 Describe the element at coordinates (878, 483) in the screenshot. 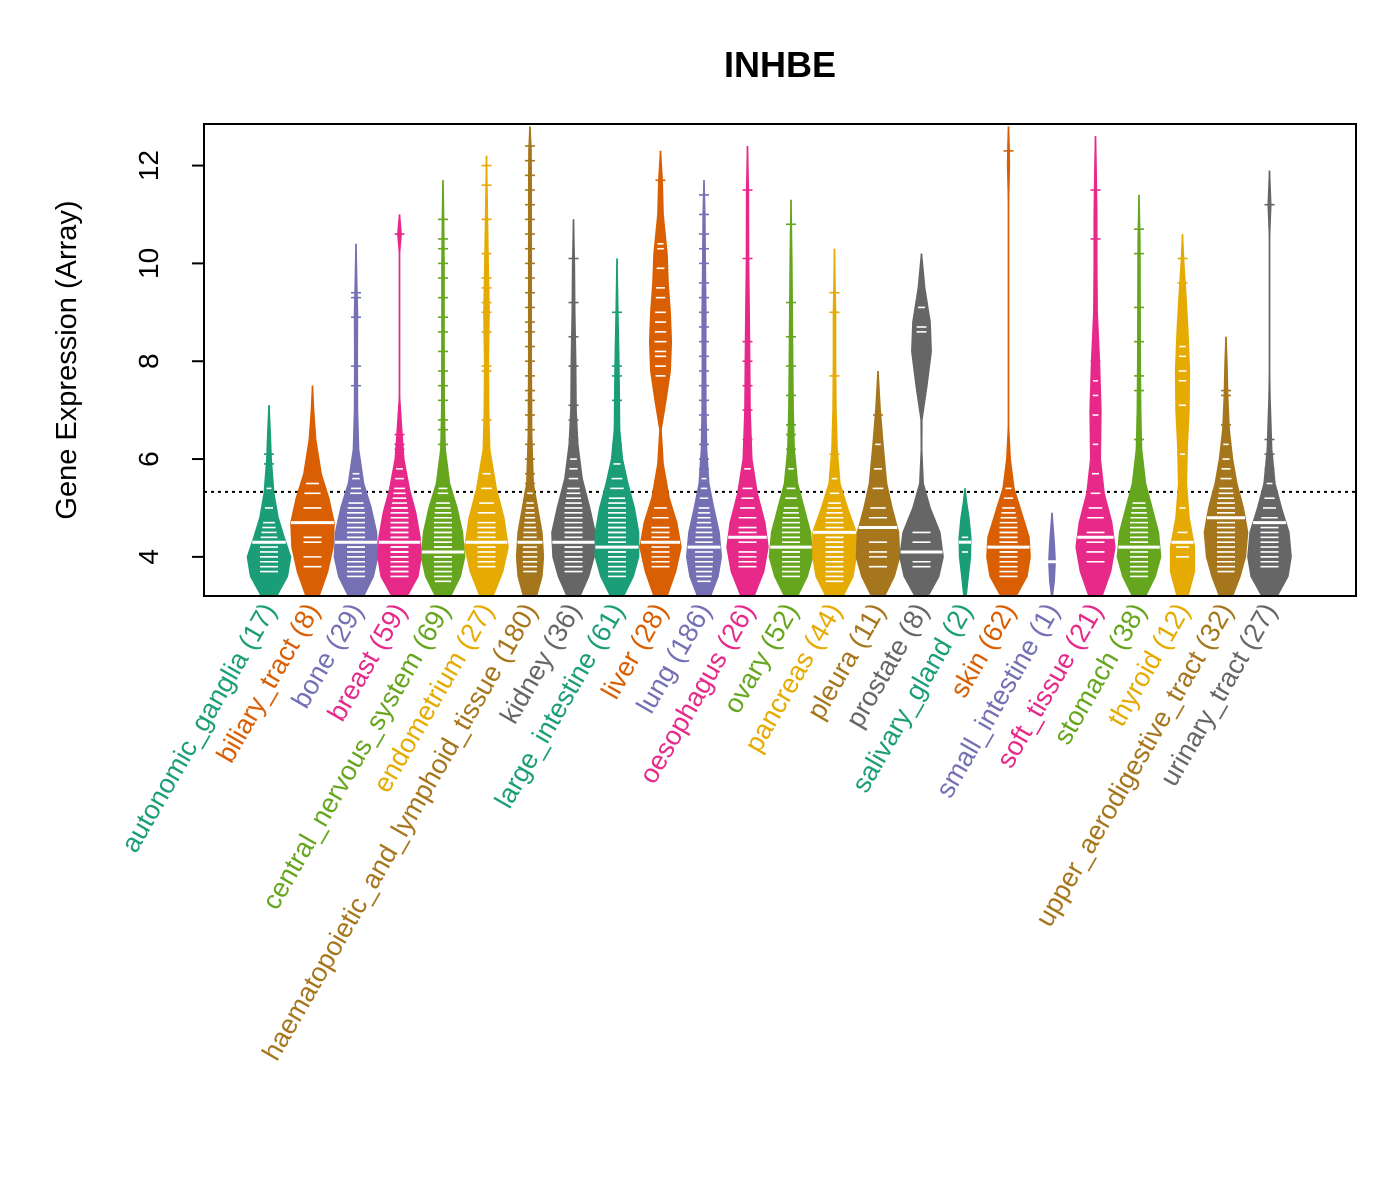

I see `violin-pleura` at that location.